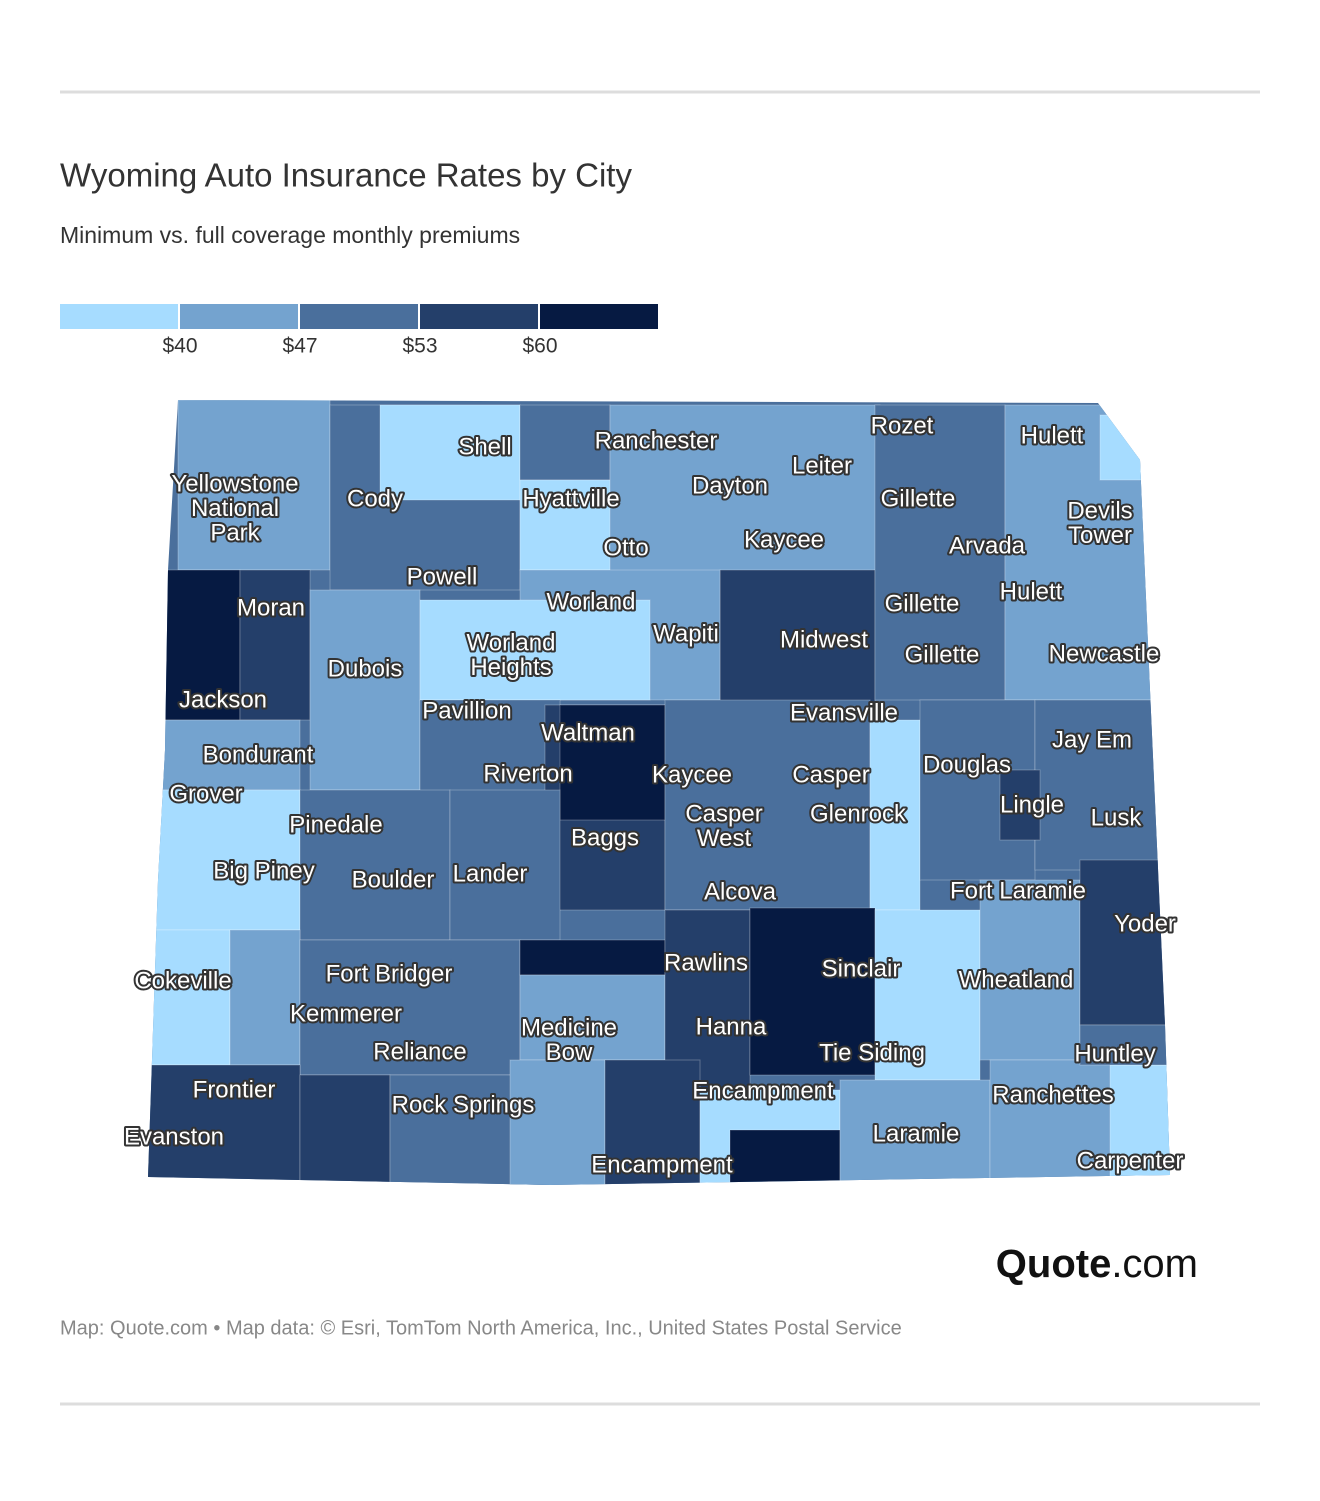 This screenshot has height=1501, width=1320. I want to click on city-label: Reliance, so click(419, 1051).